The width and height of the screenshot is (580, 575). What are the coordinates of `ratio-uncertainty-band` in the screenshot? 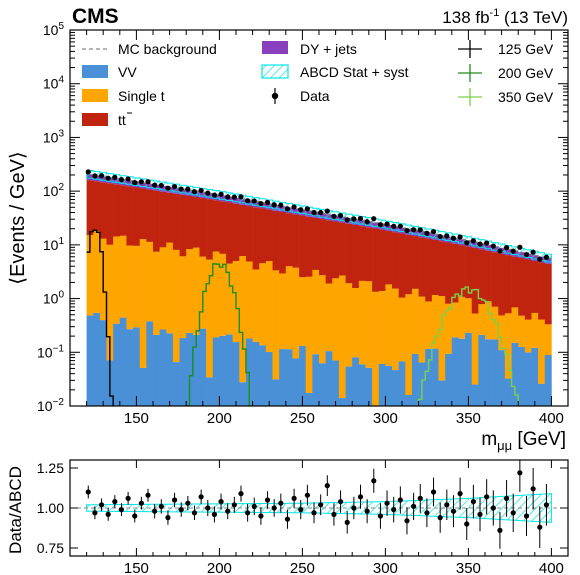 It's located at (319, 508).